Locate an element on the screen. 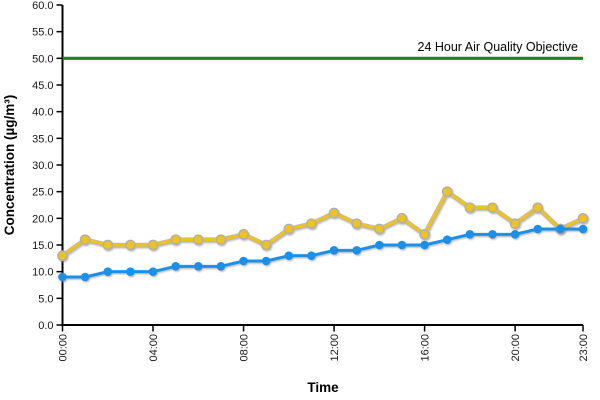 Image resolution: width=600 pixels, height=400 pixels. y-tick-label: 30.0 is located at coordinates (42, 166).